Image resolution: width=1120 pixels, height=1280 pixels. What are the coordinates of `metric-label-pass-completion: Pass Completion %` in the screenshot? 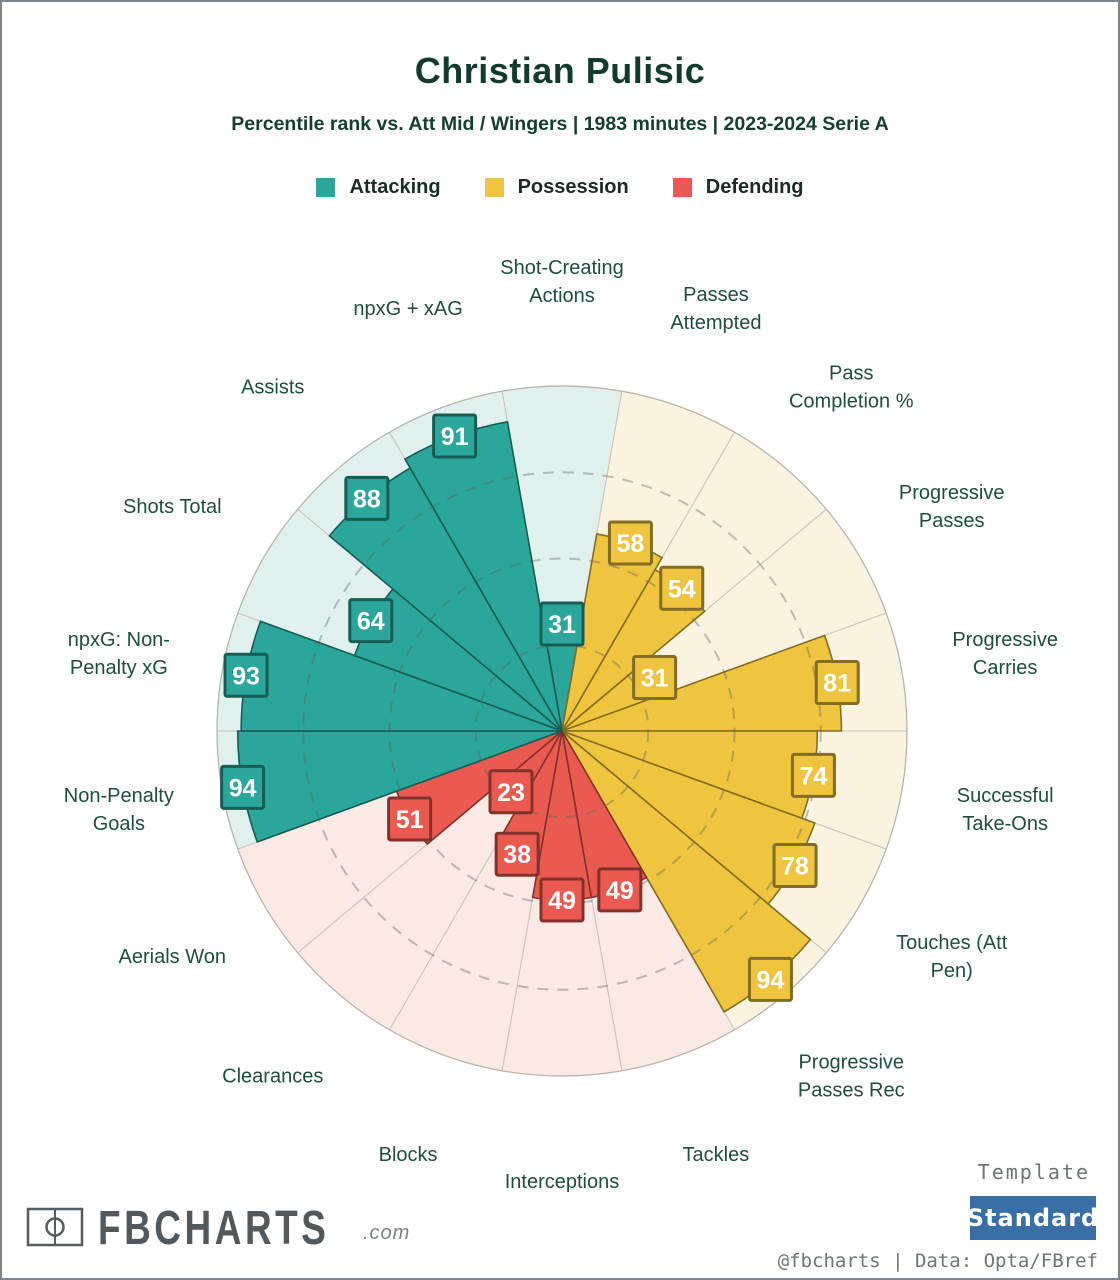 It's located at (851, 387).